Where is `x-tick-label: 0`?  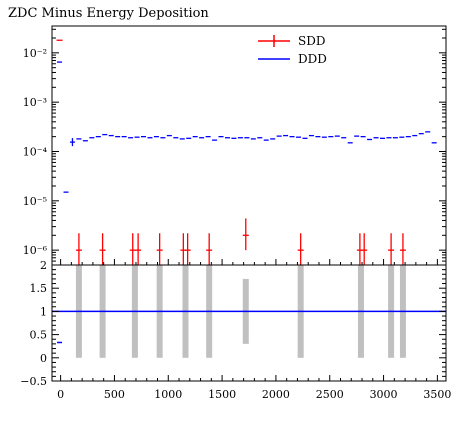
x-tick-label: 0 is located at coordinates (60, 394).